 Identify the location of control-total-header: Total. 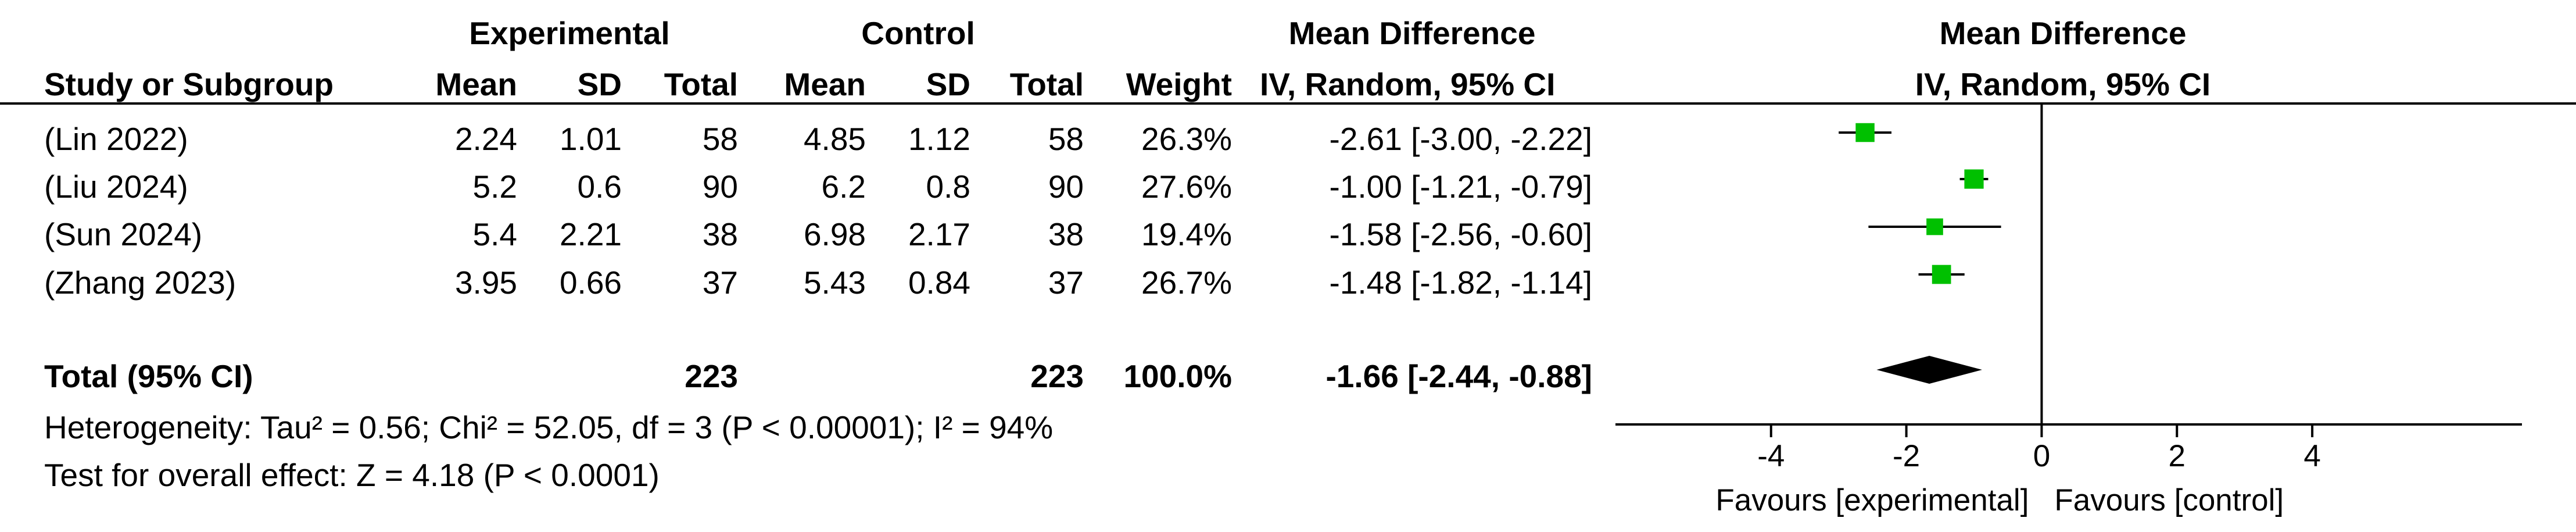
(1046, 84).